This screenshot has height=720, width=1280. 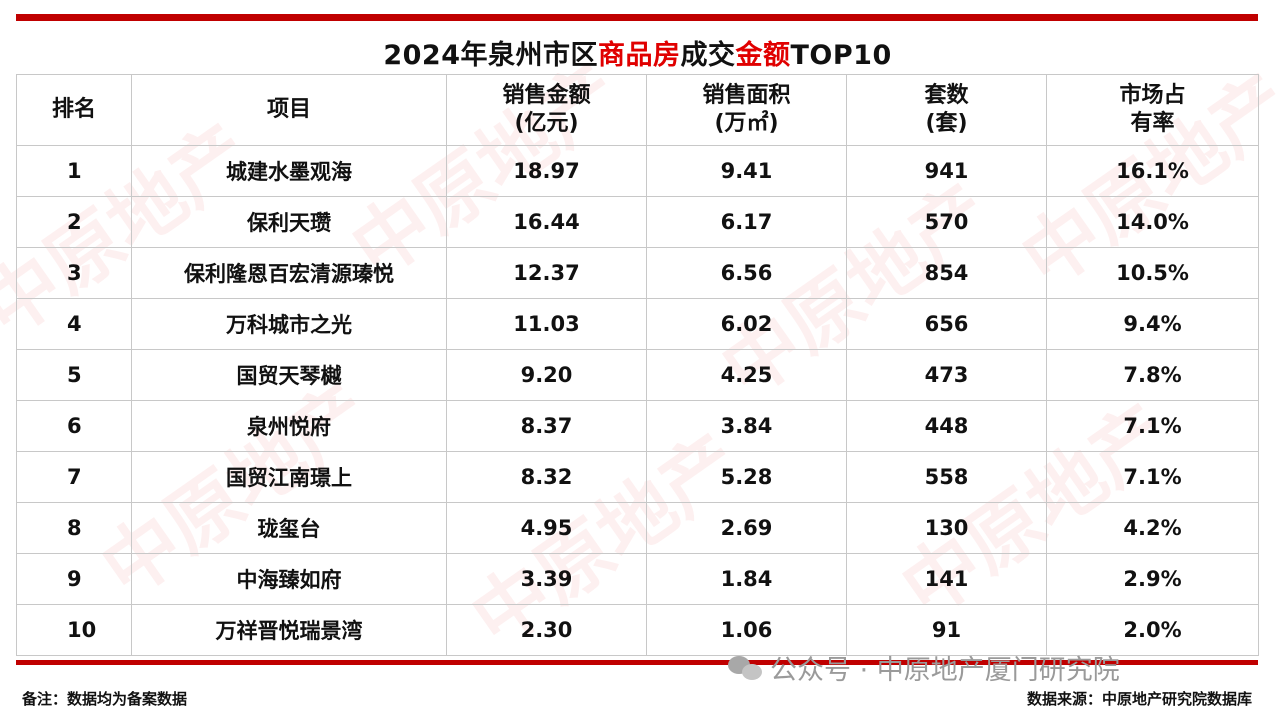 I want to click on header-units-line1: 套数, so click(x=946, y=95).